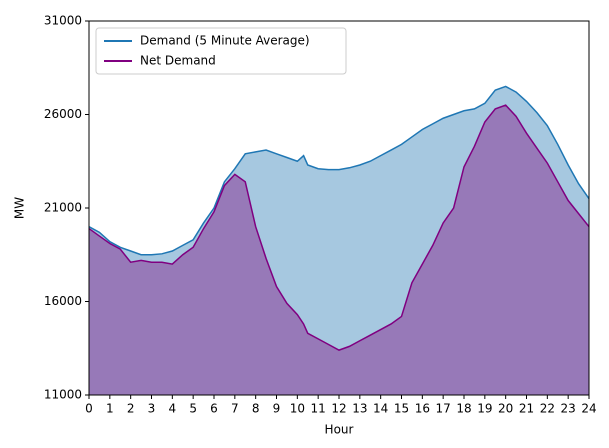  I want to click on x-tick-label: 21, so click(526, 409).